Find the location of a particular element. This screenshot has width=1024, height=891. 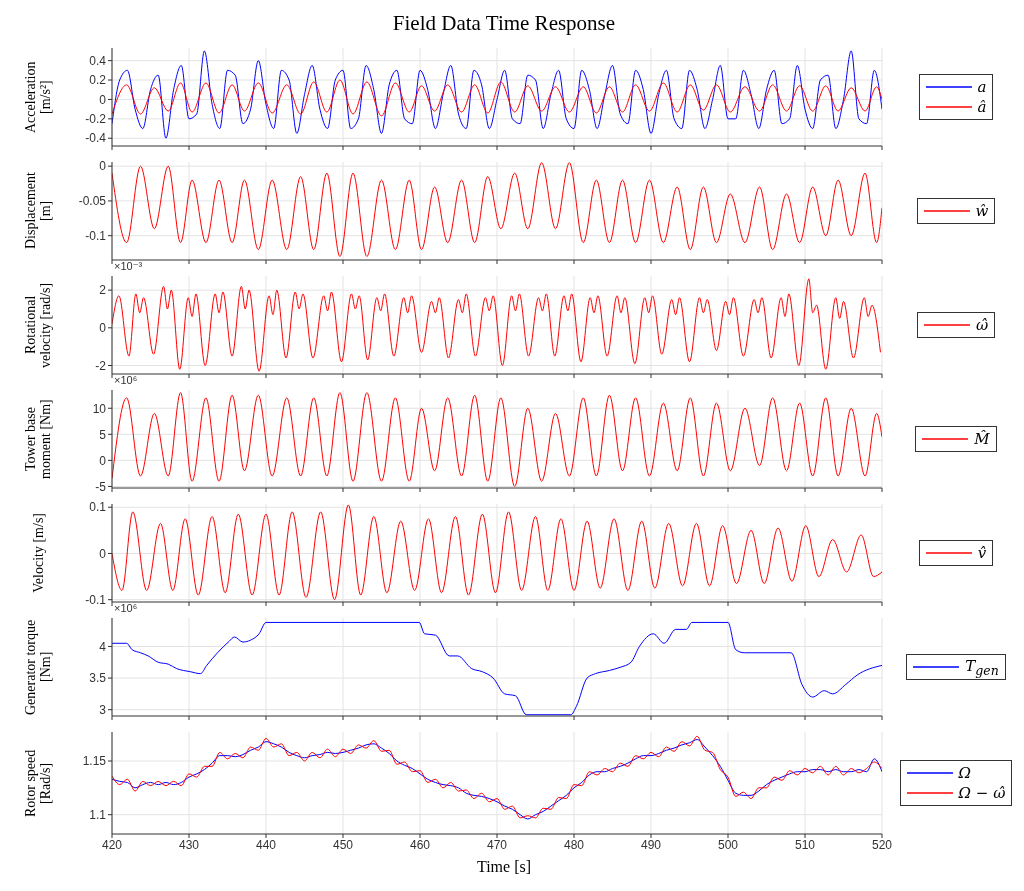

y-axis-title: Velocity [m/s] is located at coordinates (38, 553).